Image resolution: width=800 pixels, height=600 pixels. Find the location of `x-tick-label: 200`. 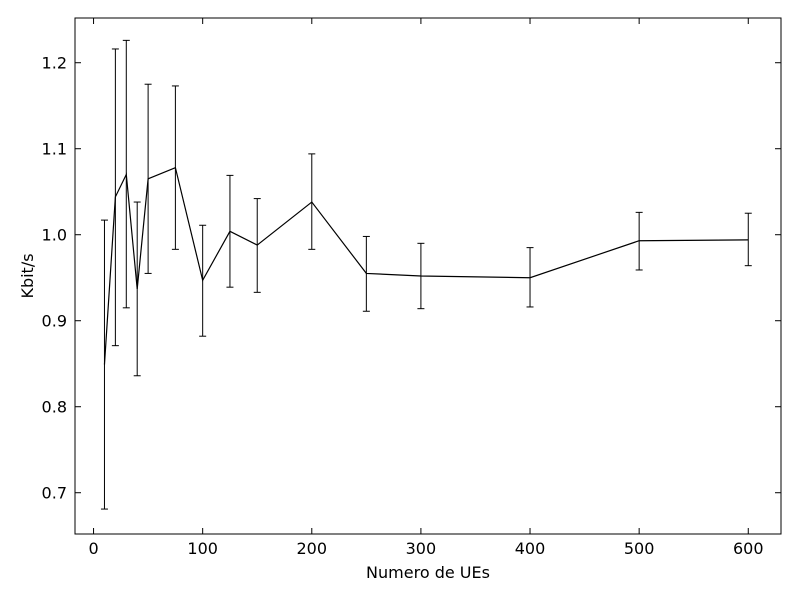

x-tick-label: 200 is located at coordinates (312, 548).